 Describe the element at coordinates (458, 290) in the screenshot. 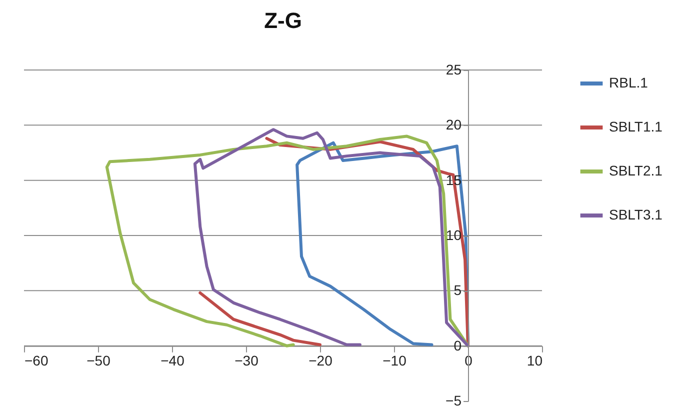

I see `y-tick-label: 5` at that location.